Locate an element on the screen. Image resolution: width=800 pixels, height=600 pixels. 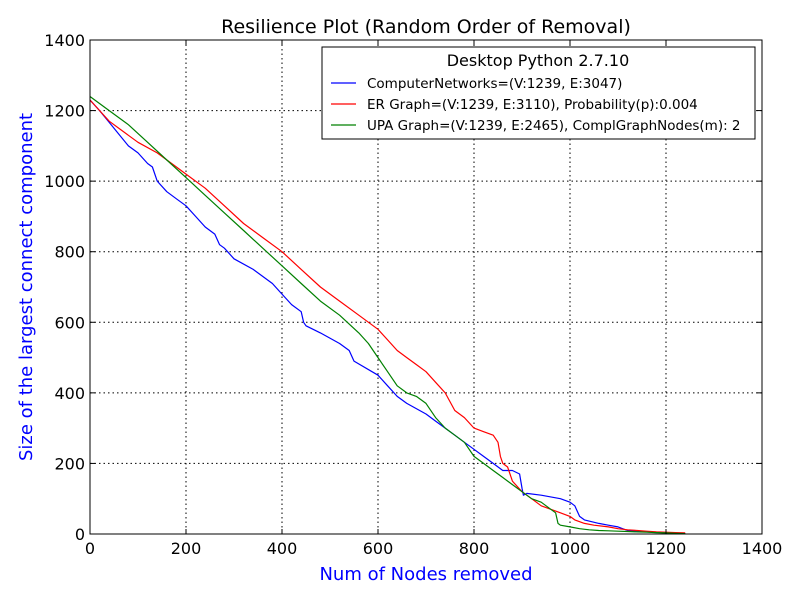
x-tick-label: 1400 is located at coordinates (762, 548).